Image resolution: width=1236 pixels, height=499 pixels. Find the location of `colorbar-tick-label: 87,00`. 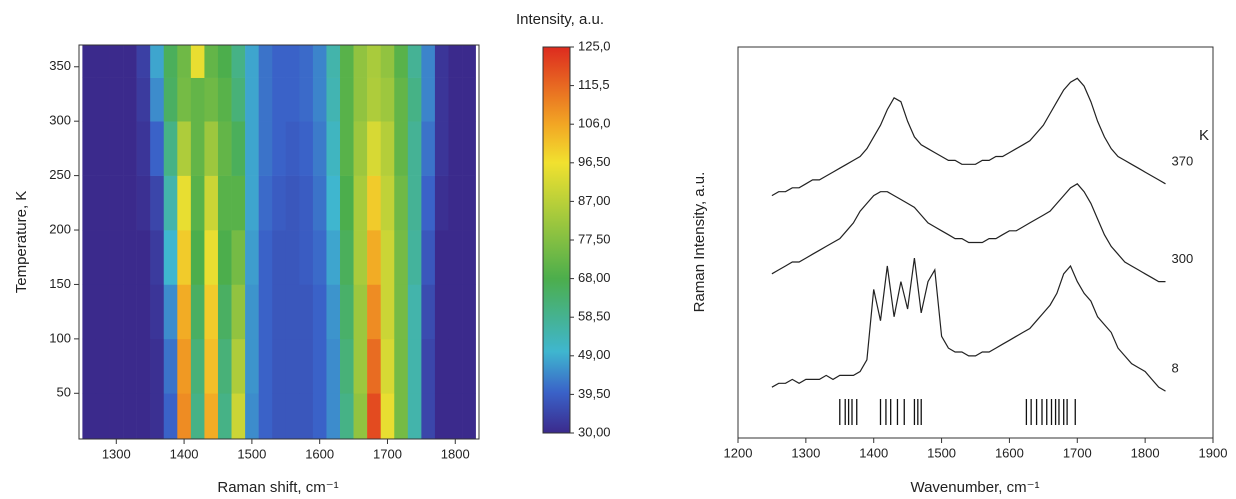

colorbar-tick-label: 87,00 is located at coordinates (594, 200).